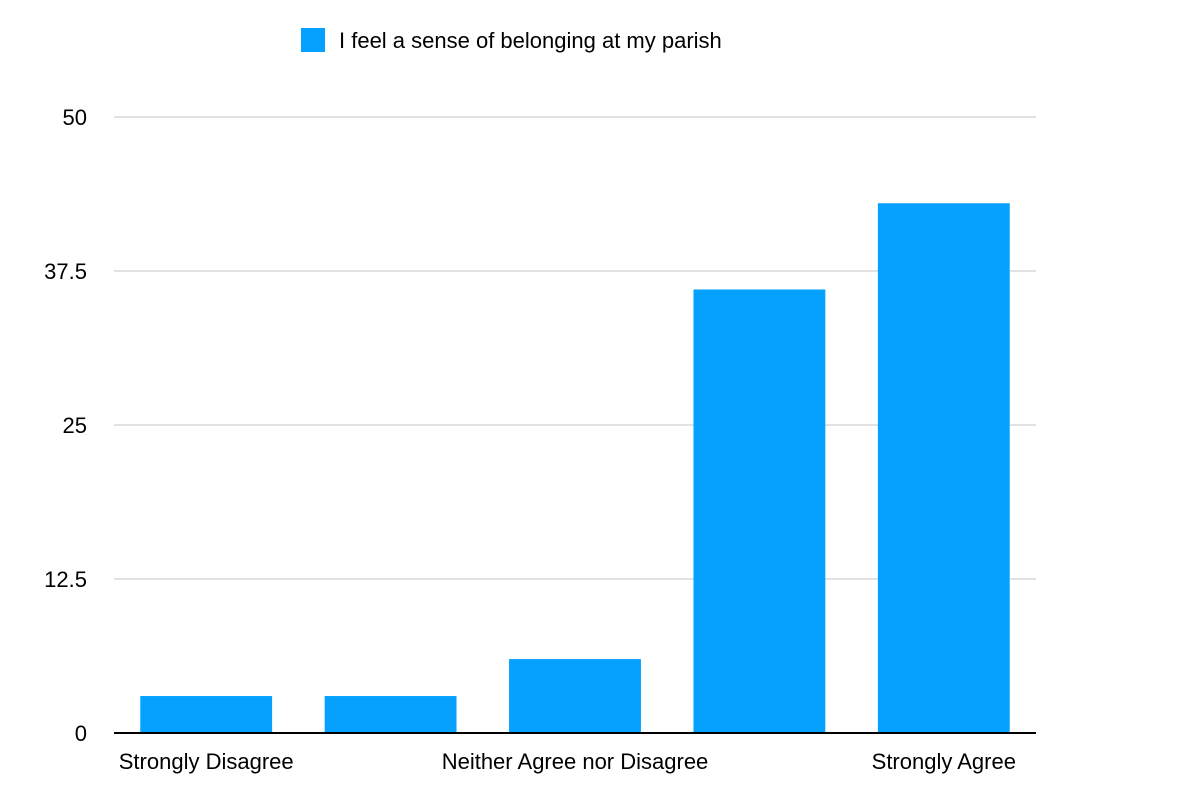 This screenshot has width=1200, height=797. Describe the element at coordinates (944, 761) in the screenshot. I see `x-tick-label: Strongly Agree` at that location.